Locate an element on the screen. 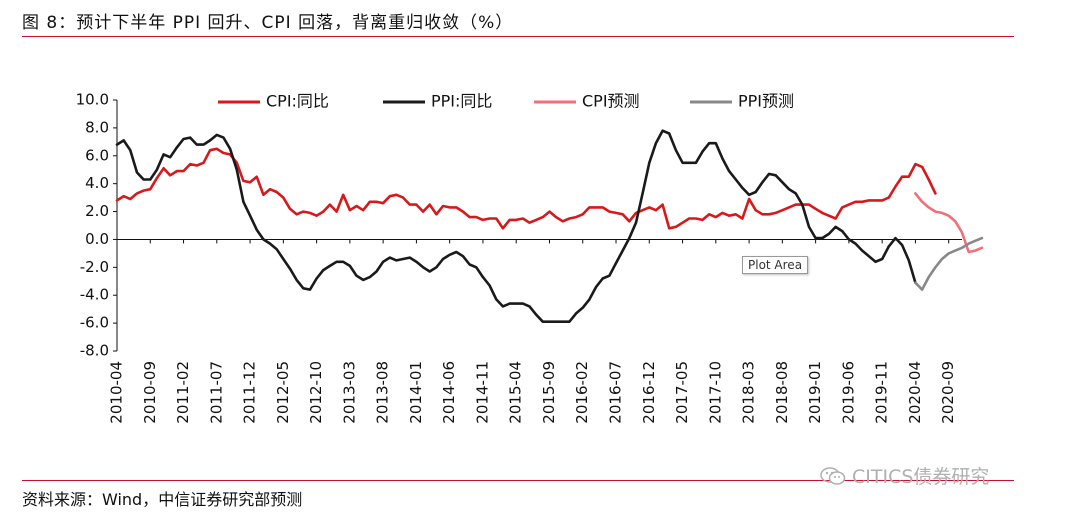  y-tick-label: 6.0 is located at coordinates (97, 155).